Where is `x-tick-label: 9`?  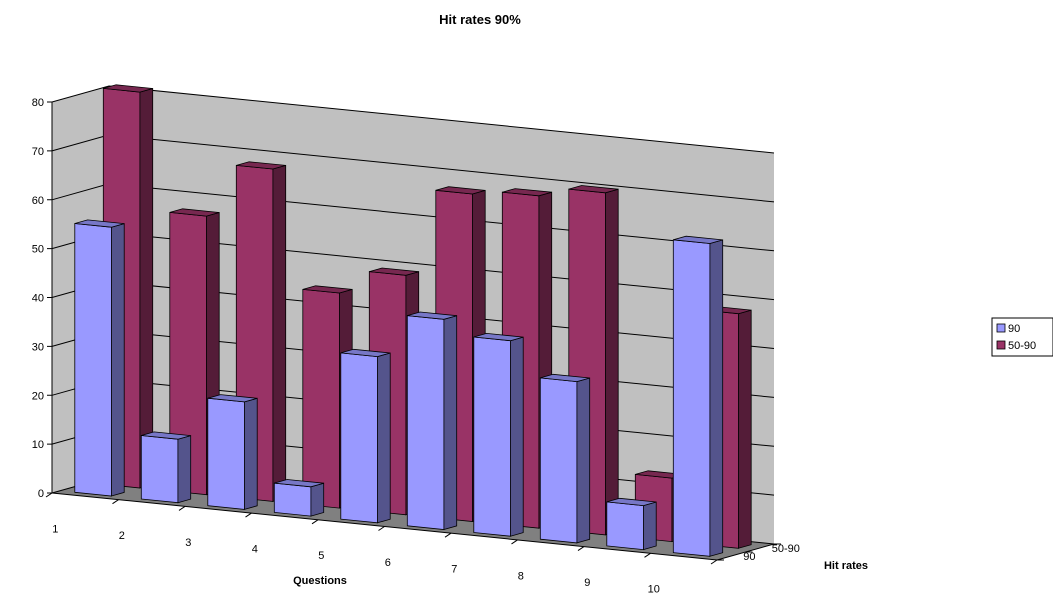
x-tick-label: 9 is located at coordinates (587, 583).